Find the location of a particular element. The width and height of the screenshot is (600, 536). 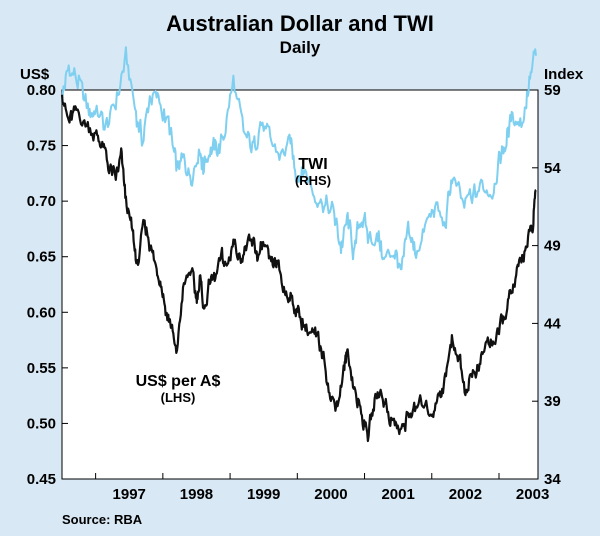

left-axis: 0.80 0.75 0.70 0.65 0.60 0.55 0.50 0.45 is located at coordinates (47, 285).